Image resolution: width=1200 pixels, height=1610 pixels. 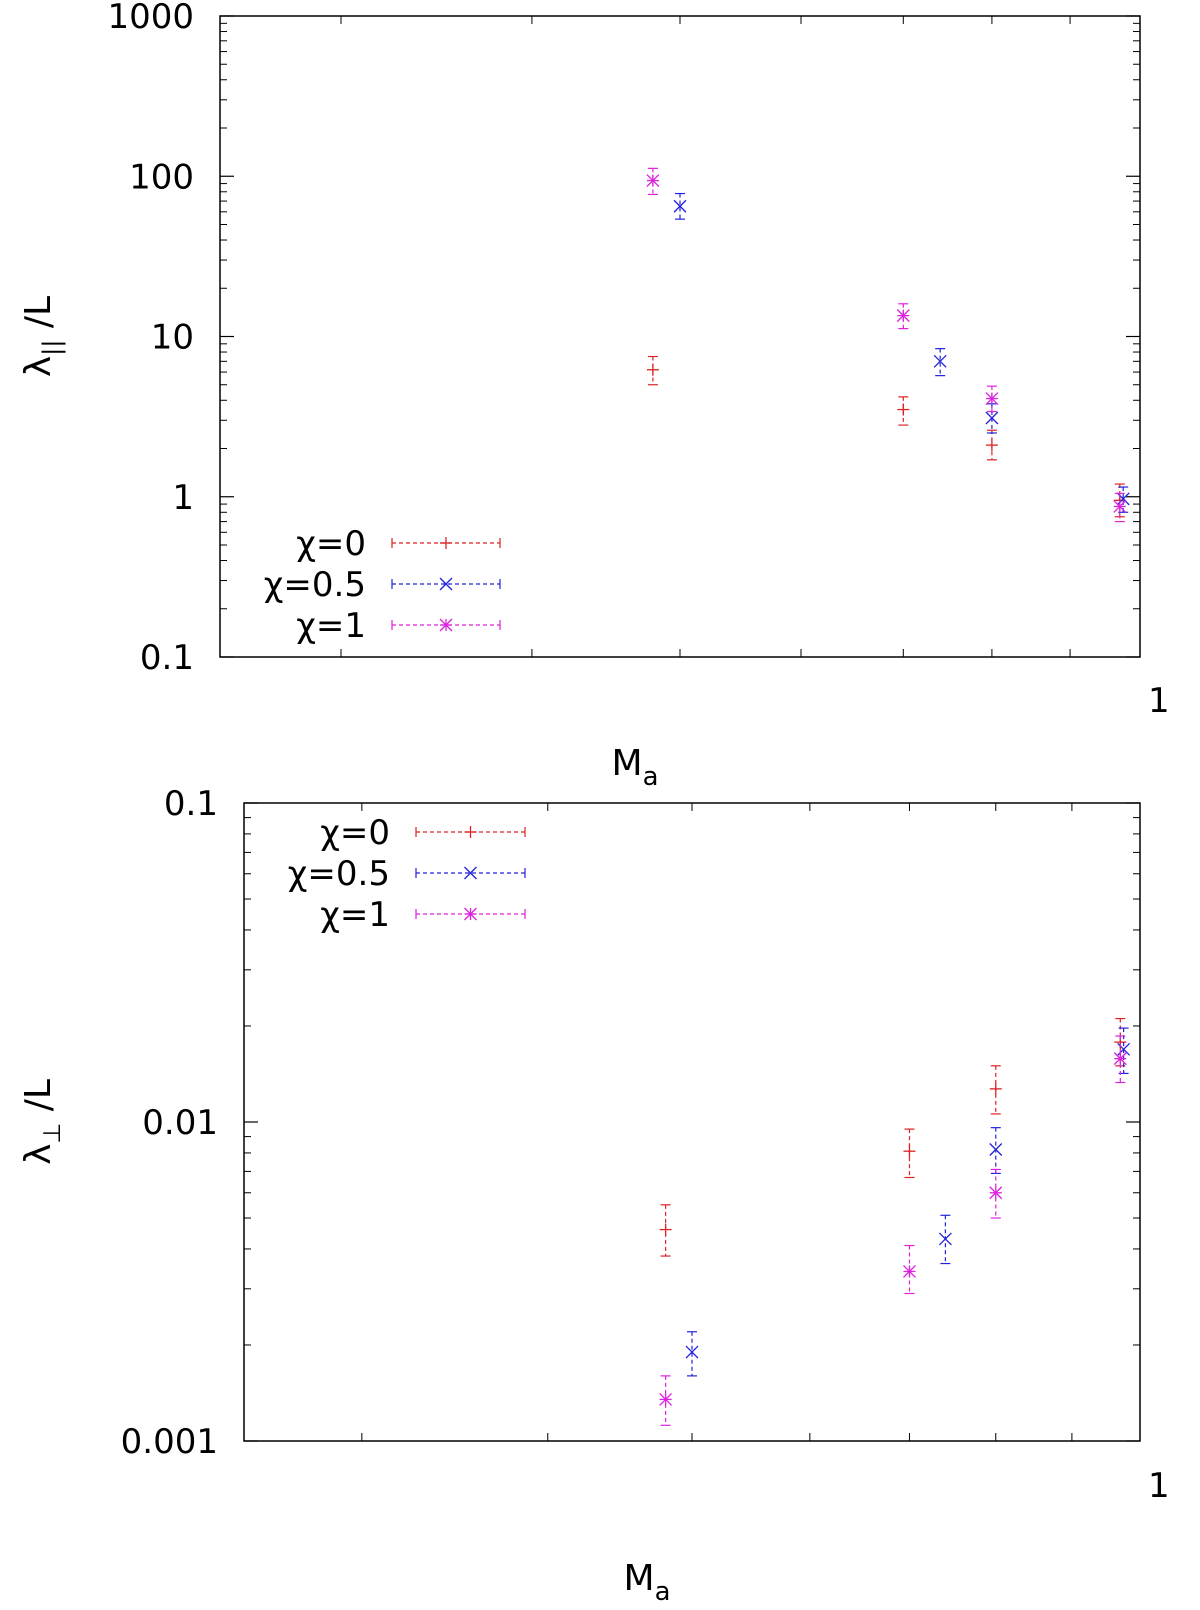 I want to click on y-tick-label: 1000, so click(x=150, y=18).